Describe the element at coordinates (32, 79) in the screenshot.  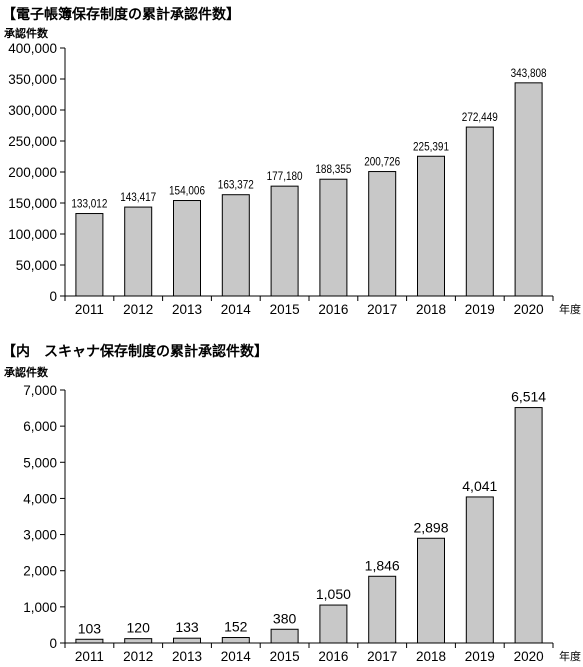
I see `y-tick-label: 350,000` at that location.